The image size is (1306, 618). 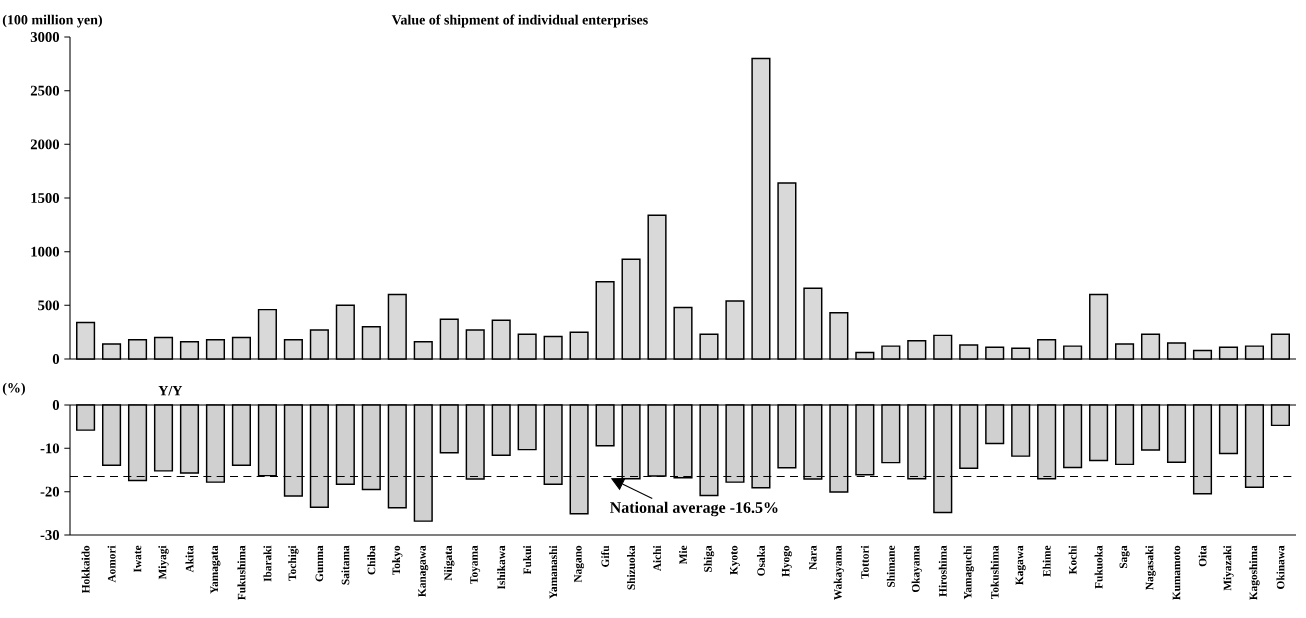 What do you see at coordinates (189, 559) in the screenshot?
I see `x-tick-label: Akita` at bounding box center [189, 559].